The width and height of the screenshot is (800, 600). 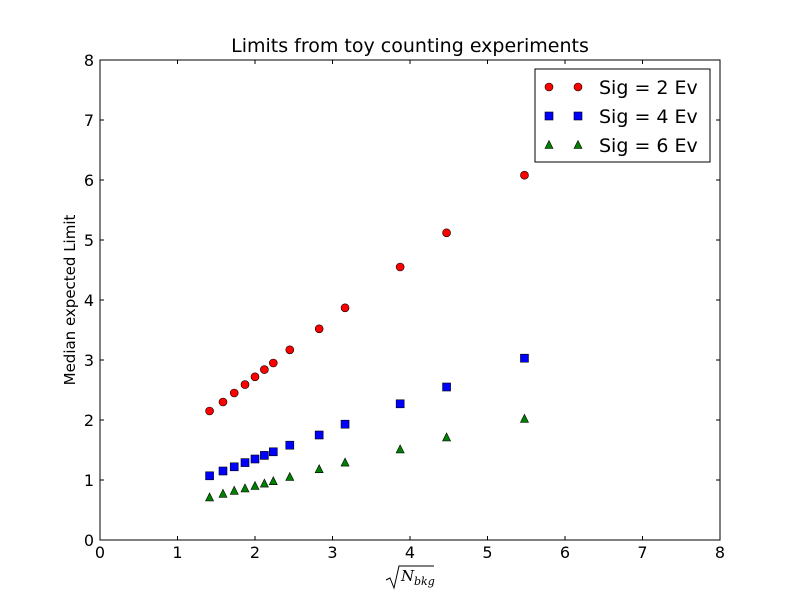 I want to click on x-axis-label-subscript: bkg, so click(x=424, y=581).